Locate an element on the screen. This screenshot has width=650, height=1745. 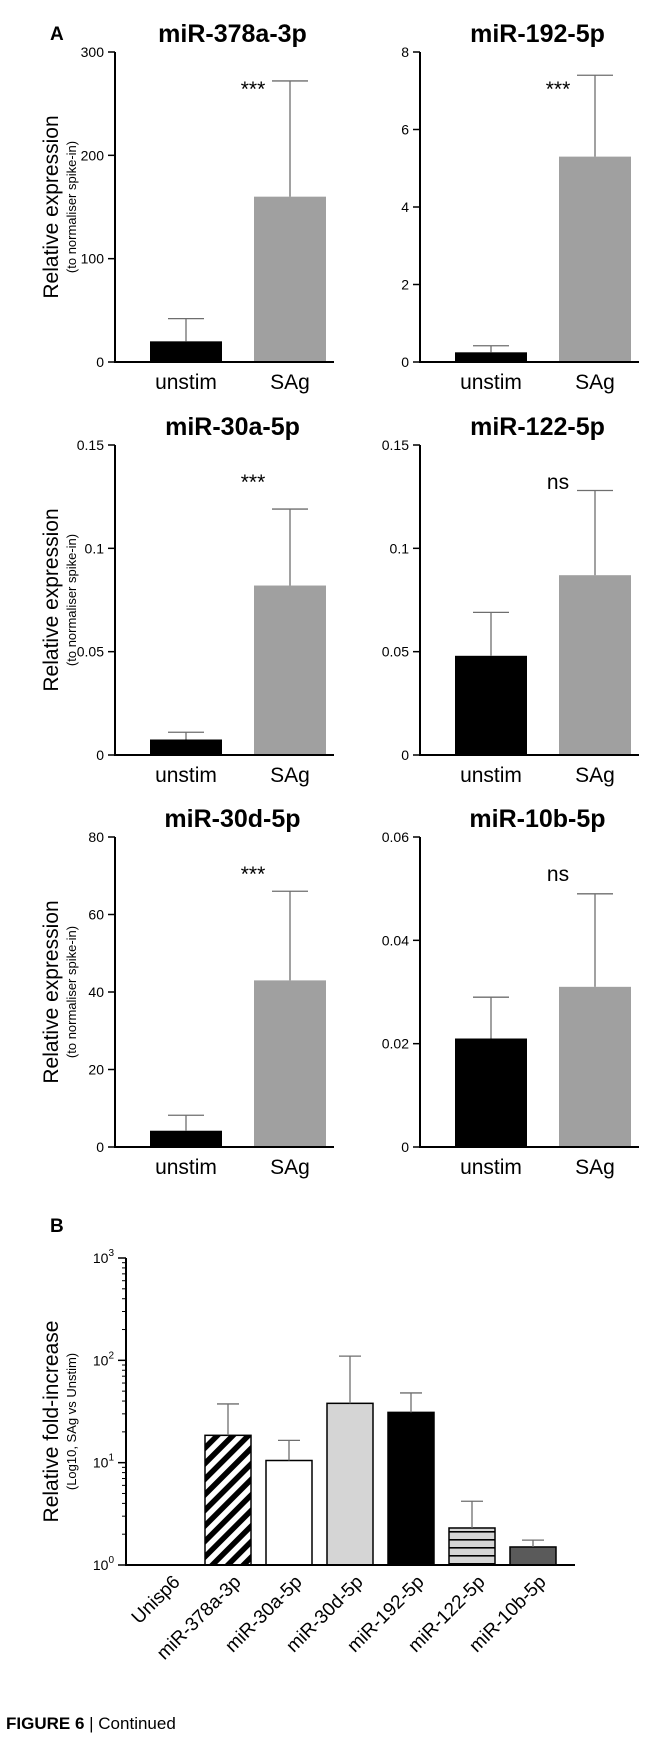
chart-miR-10b-5p: miR-10b-5p unstim SAg 0 0.02 0.04 0.06 ns is located at coordinates (510, 992).